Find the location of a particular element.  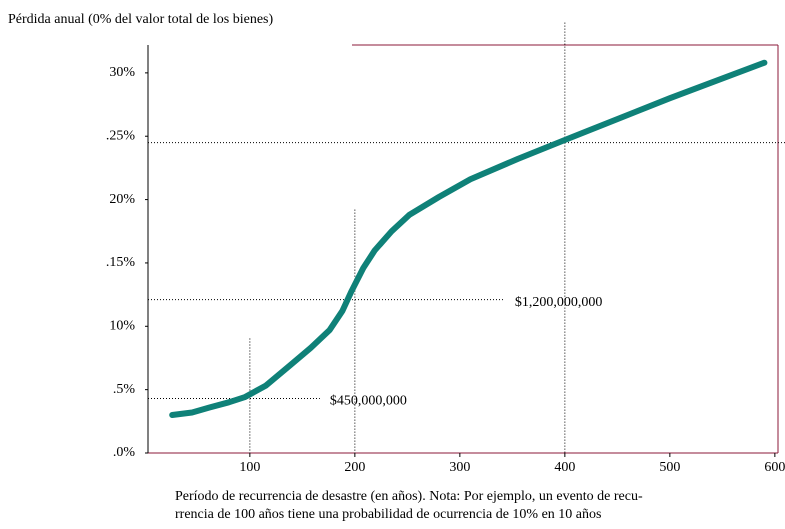

y-tick-label: .25% is located at coordinates (121, 135).